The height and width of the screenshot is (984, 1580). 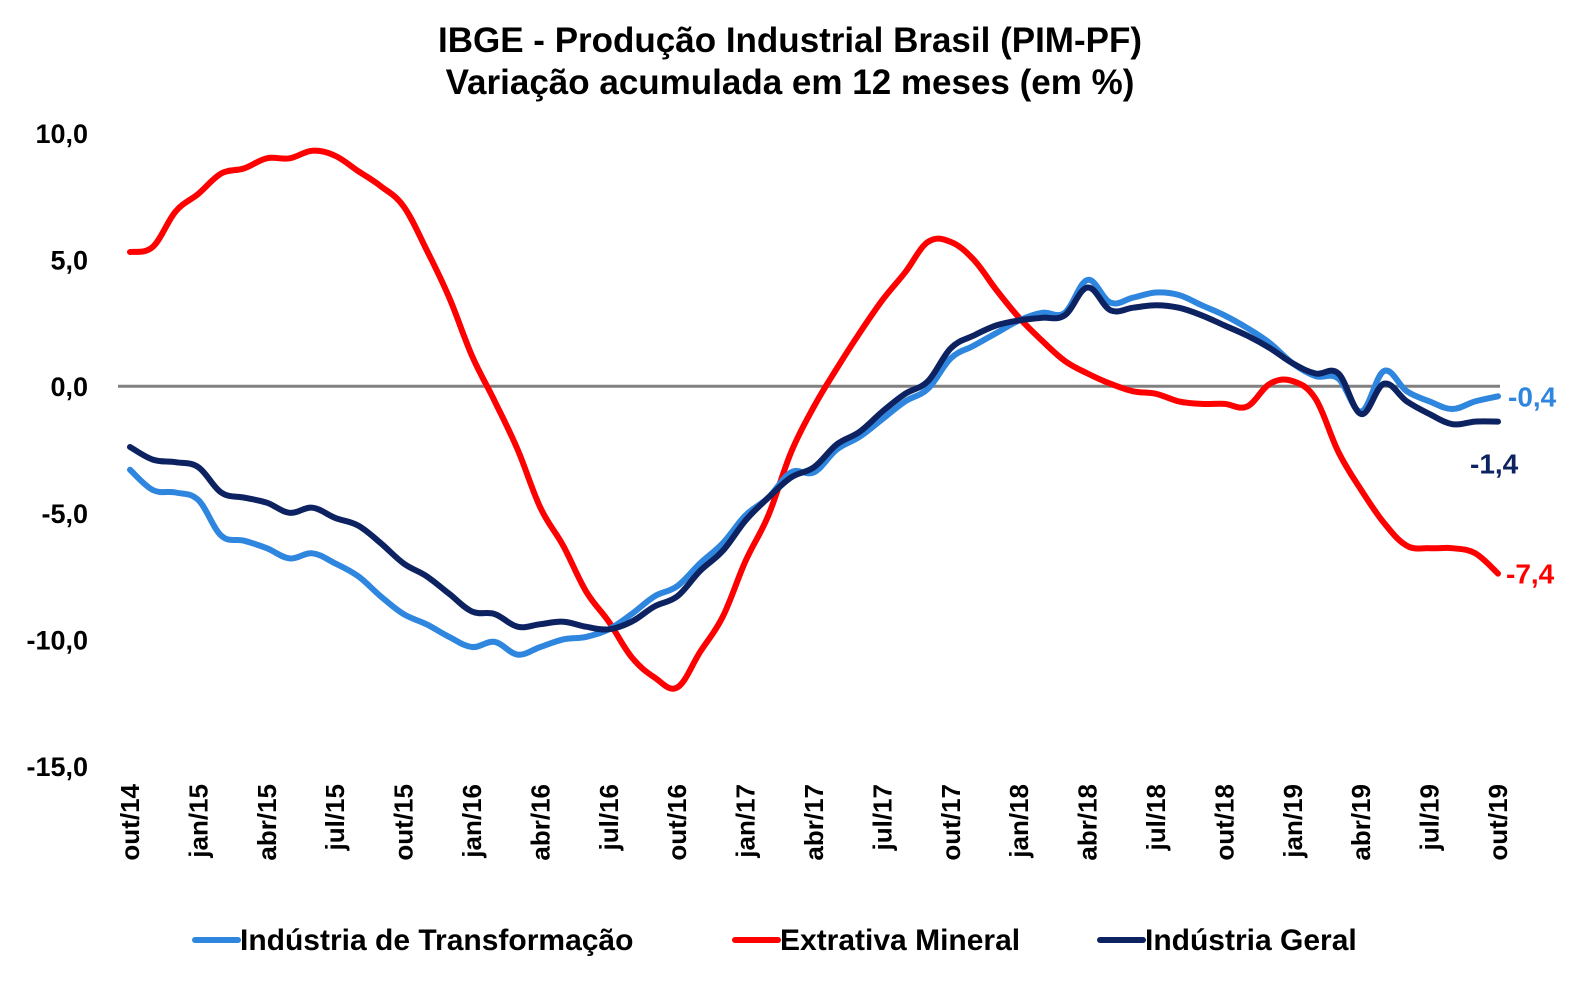 What do you see at coordinates (404, 822) in the screenshot?
I see `x-tick-label: out/15` at bounding box center [404, 822].